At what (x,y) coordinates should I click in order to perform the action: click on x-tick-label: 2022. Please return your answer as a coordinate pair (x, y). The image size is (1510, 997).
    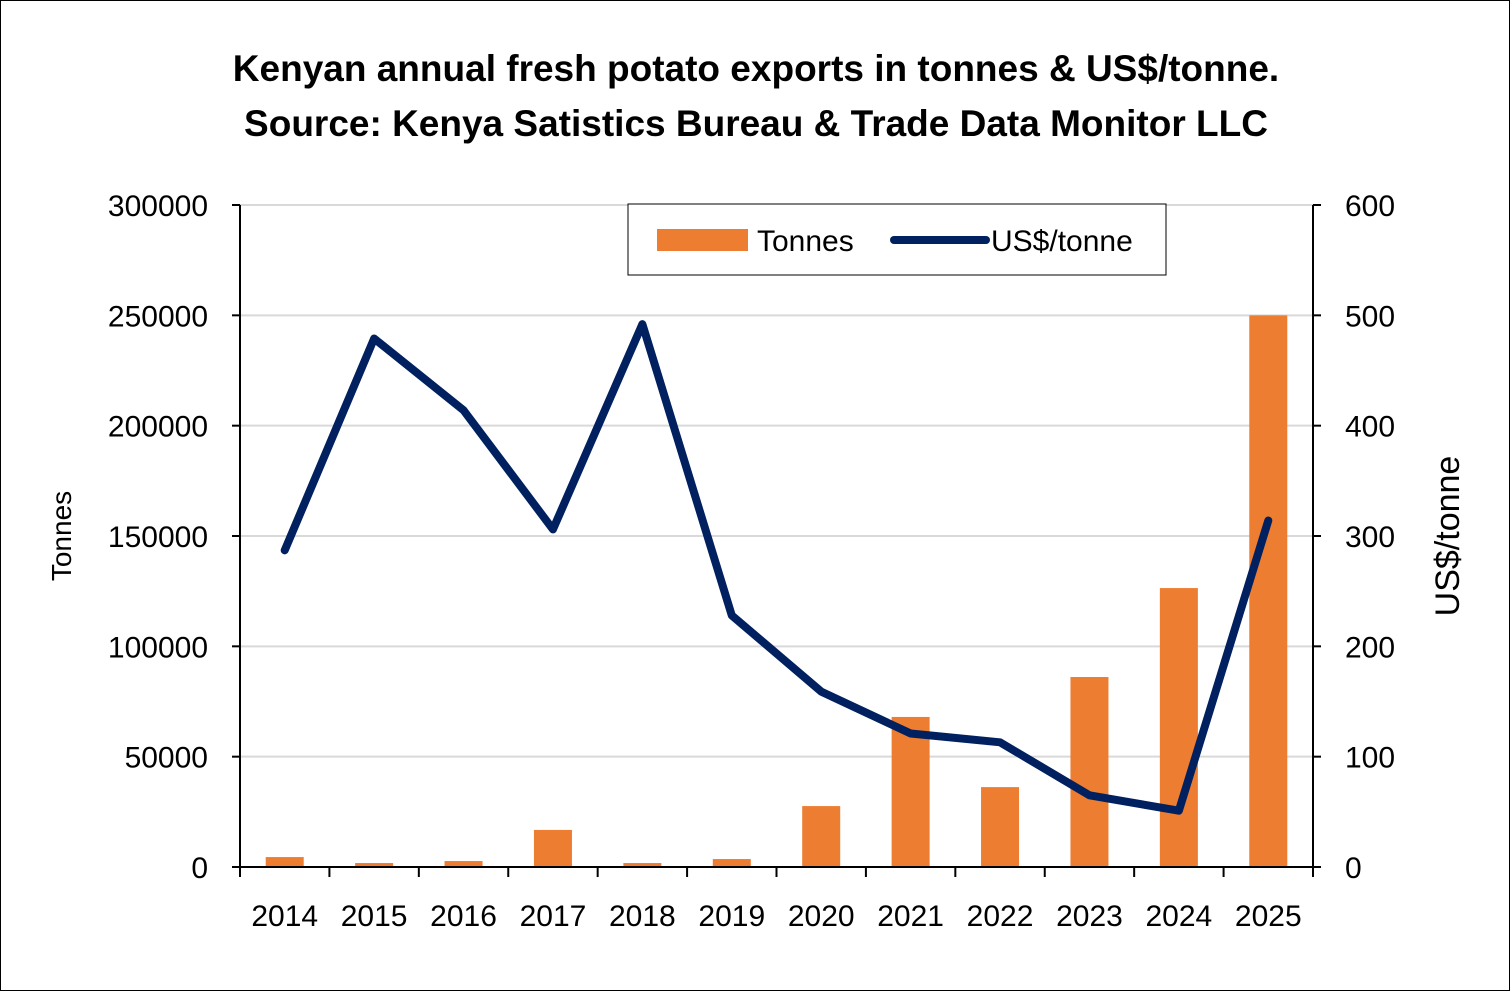
    Looking at the image, I should click on (1000, 916).